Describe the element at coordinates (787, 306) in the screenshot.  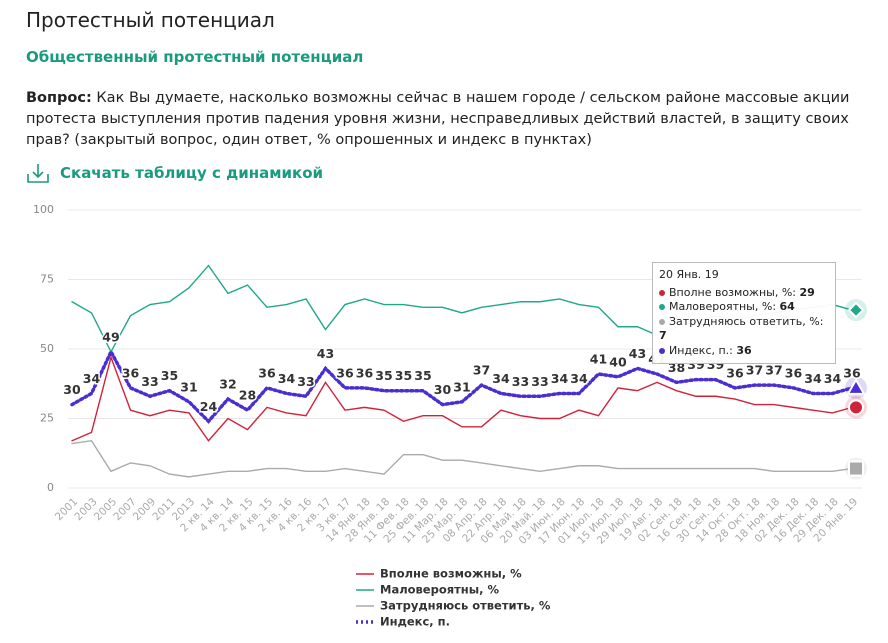
I see `tooltip-value: 64` at that location.